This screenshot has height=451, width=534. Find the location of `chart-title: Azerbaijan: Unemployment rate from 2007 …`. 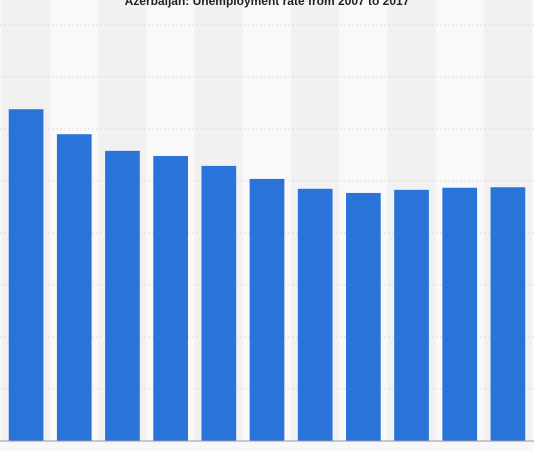

chart-title: Azerbaijan: Unemployment rate from 2007 … is located at coordinates (267, 4).